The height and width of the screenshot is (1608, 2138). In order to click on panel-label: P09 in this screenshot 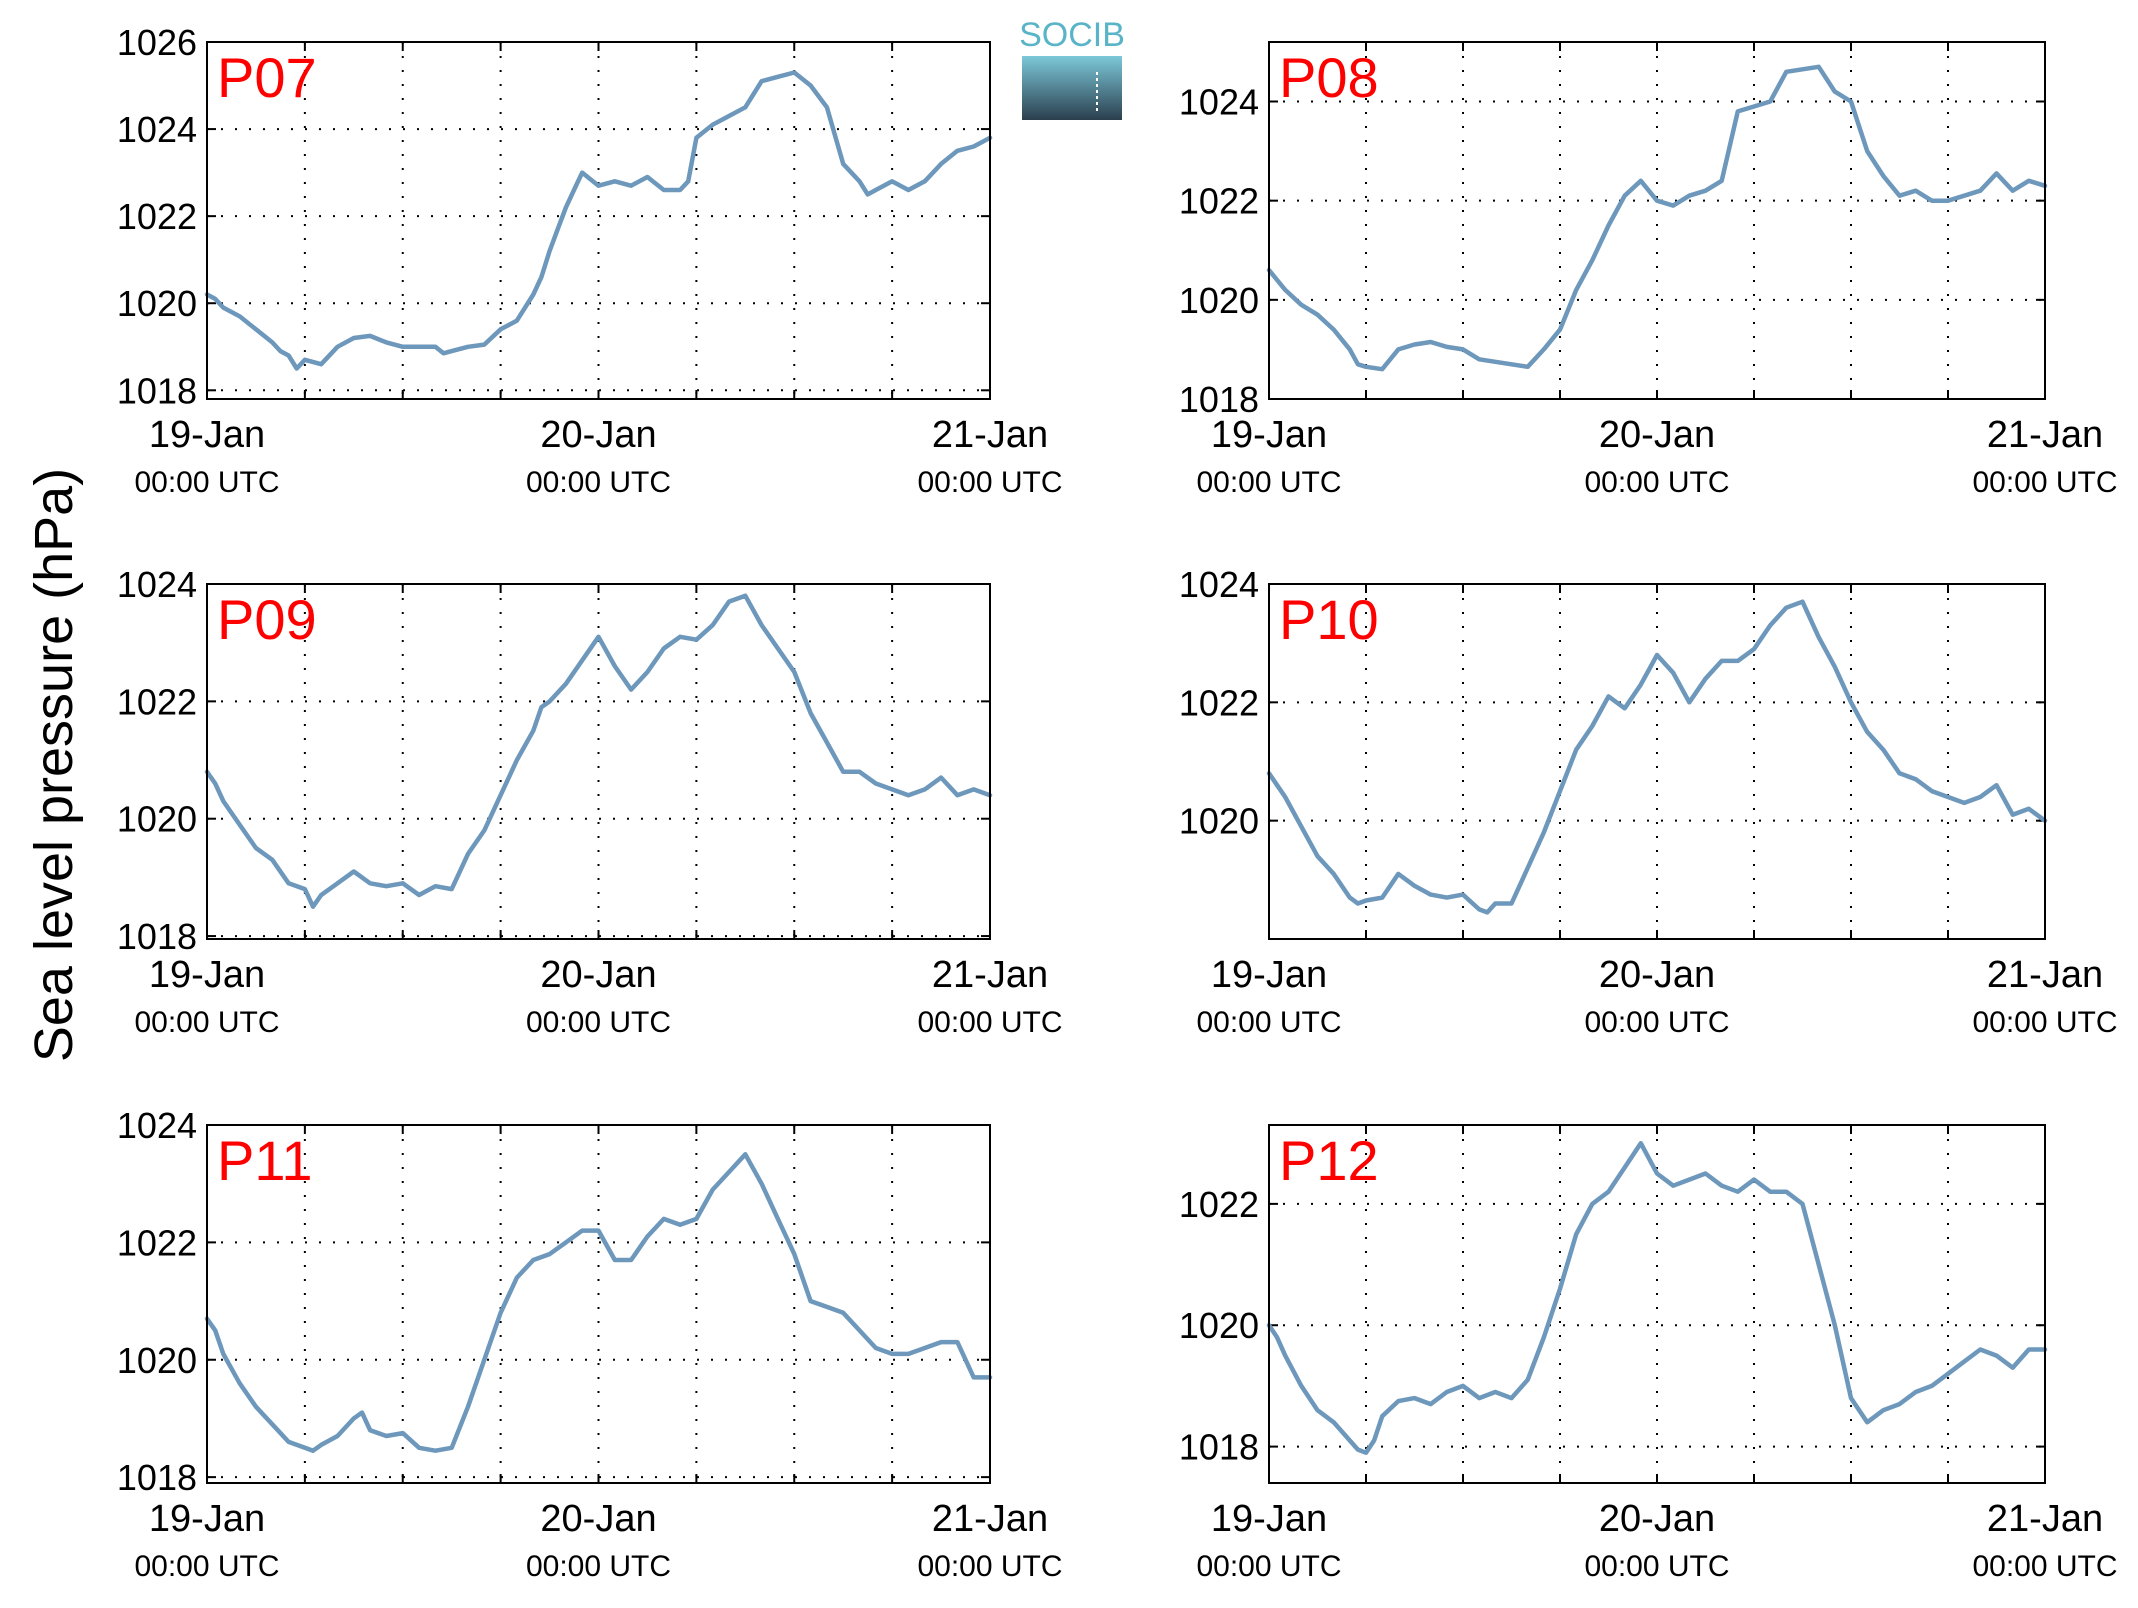, I will do `click(267, 619)`.